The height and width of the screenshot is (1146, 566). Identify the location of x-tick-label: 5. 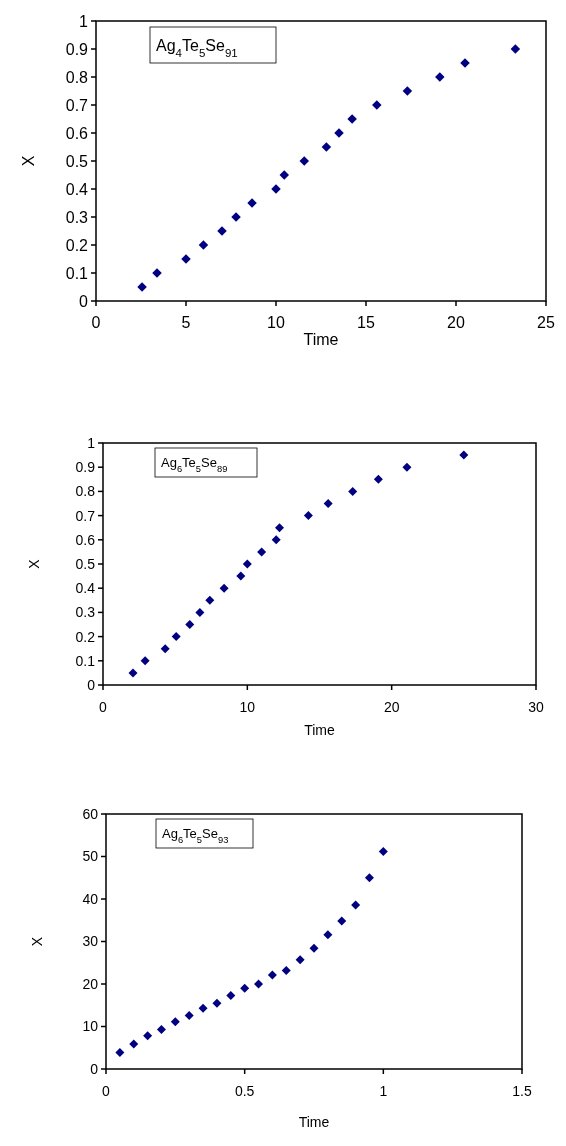
(186, 322).